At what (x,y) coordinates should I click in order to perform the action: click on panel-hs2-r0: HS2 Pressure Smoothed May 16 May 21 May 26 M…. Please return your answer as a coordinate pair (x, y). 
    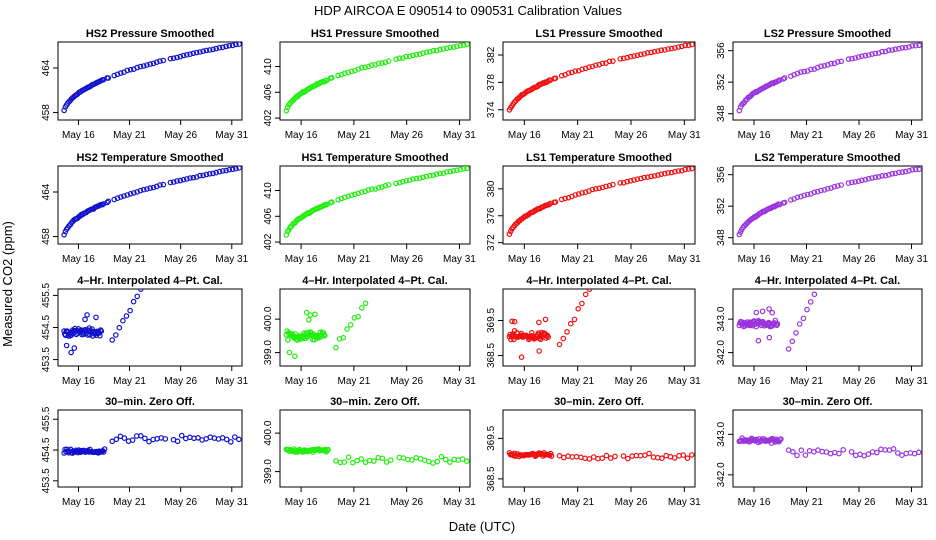
    Looking at the image, I should click on (145, 84).